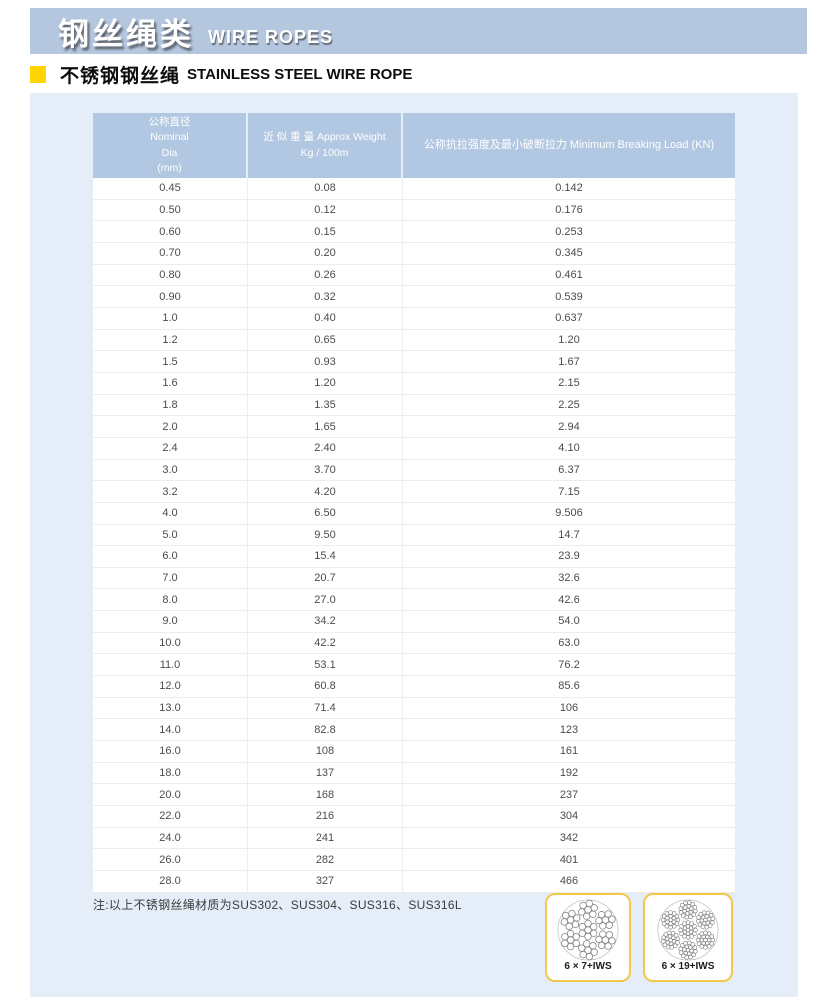 This screenshot has width=830, height=1000. I want to click on table-cell: 0.637, so click(569, 318).